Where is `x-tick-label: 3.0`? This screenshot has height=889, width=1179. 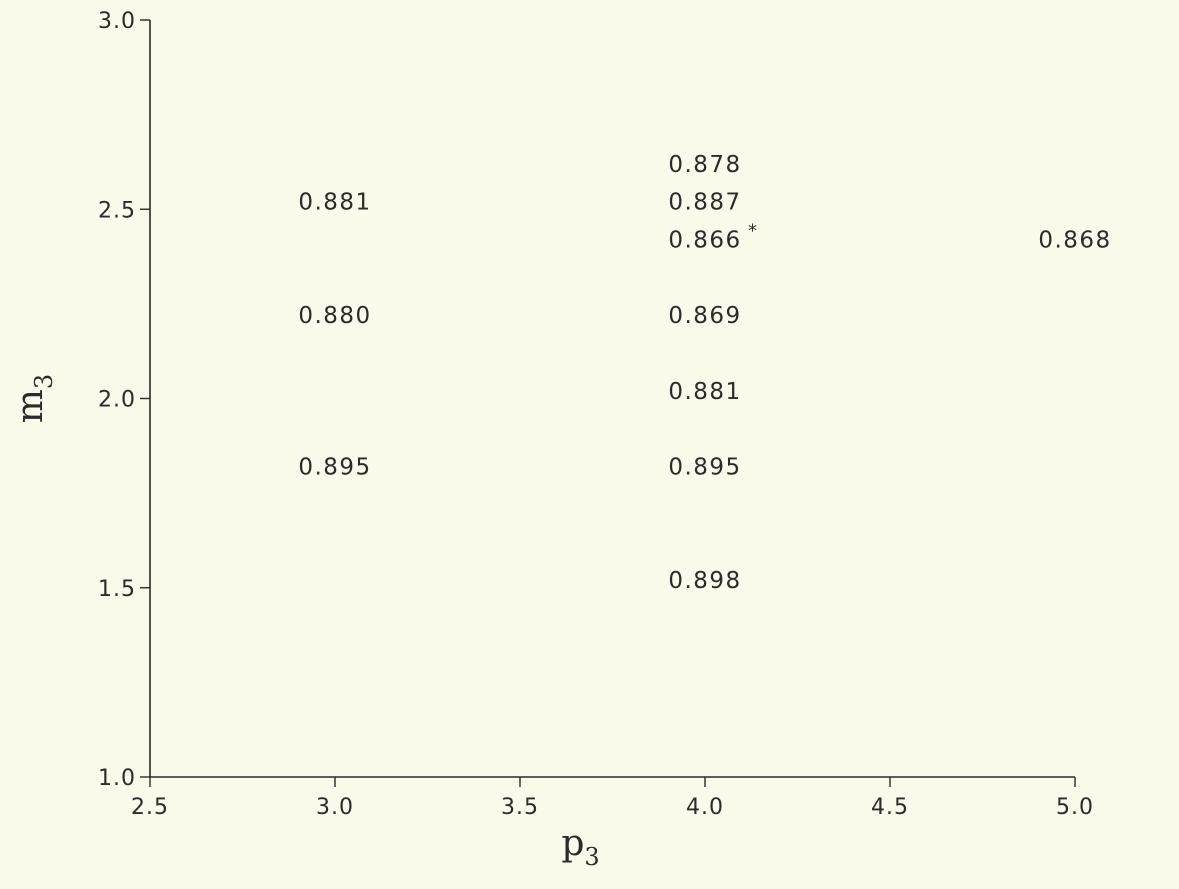 x-tick-label: 3.0 is located at coordinates (335, 807).